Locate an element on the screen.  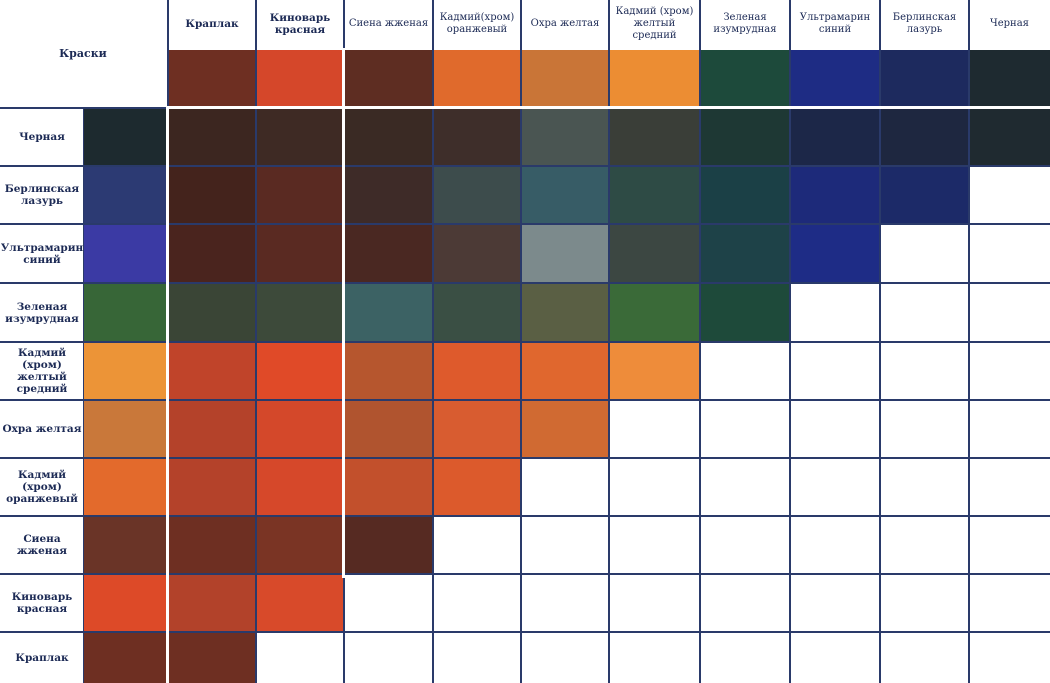
row-header-label: Кадмий (хром) желтый средний is located at coordinates (42, 371).